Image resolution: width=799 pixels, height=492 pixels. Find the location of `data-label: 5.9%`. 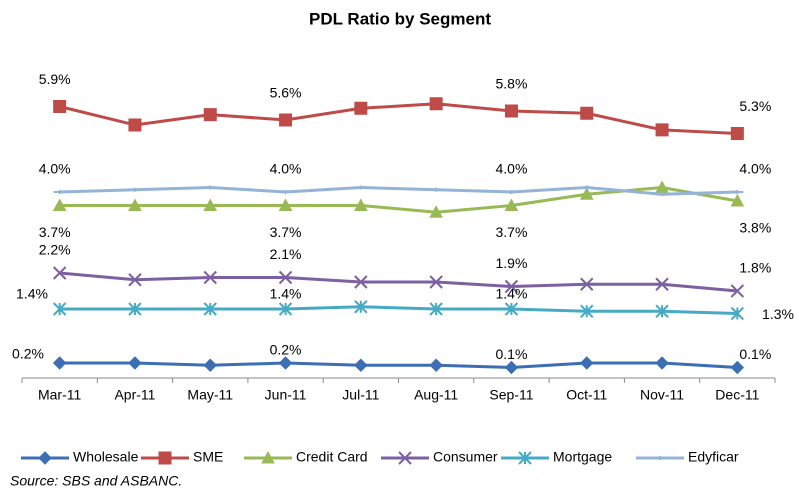

data-label: 5.9% is located at coordinates (55, 79).